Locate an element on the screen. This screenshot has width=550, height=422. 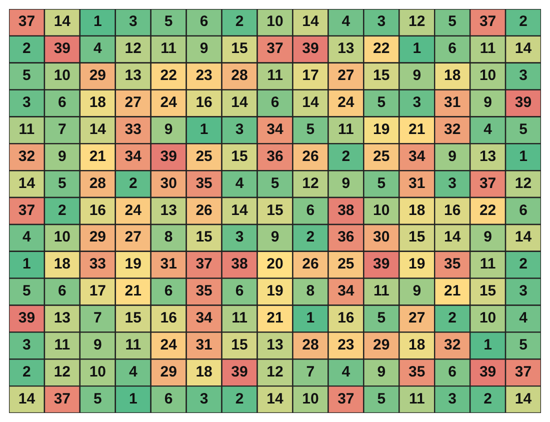
data-label: 36 is located at coordinates (346, 237).